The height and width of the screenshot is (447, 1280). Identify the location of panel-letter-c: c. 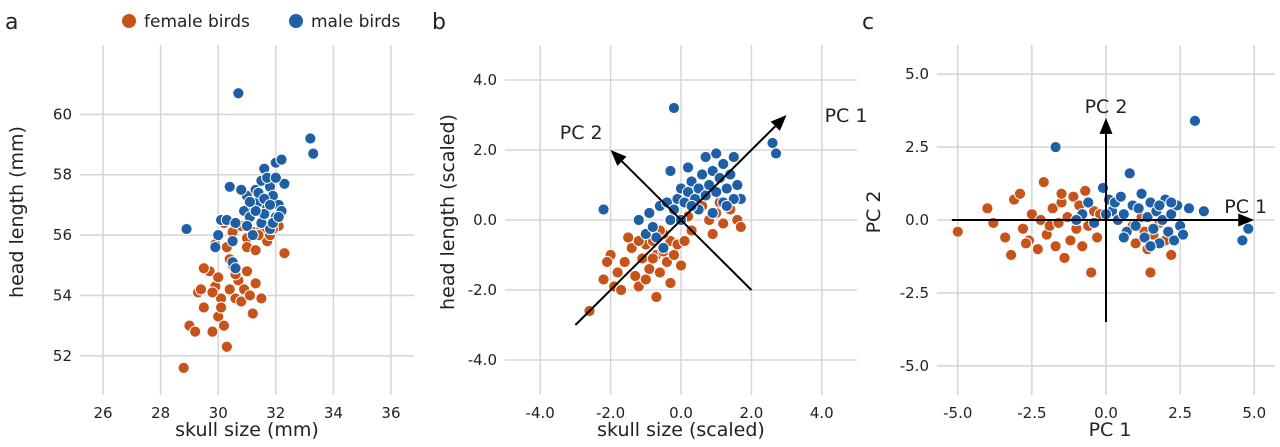
(868, 22).